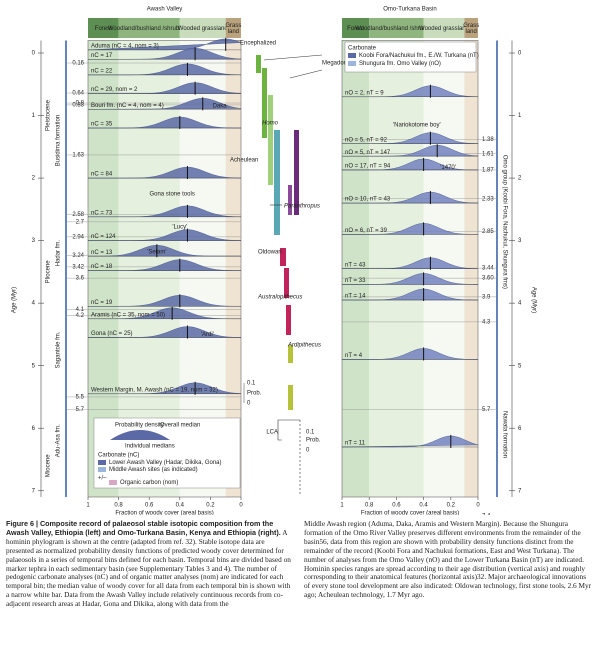 Image resolution: width=600 pixels, height=650 pixels. I want to click on row-label: nC = 22, so click(102, 71).